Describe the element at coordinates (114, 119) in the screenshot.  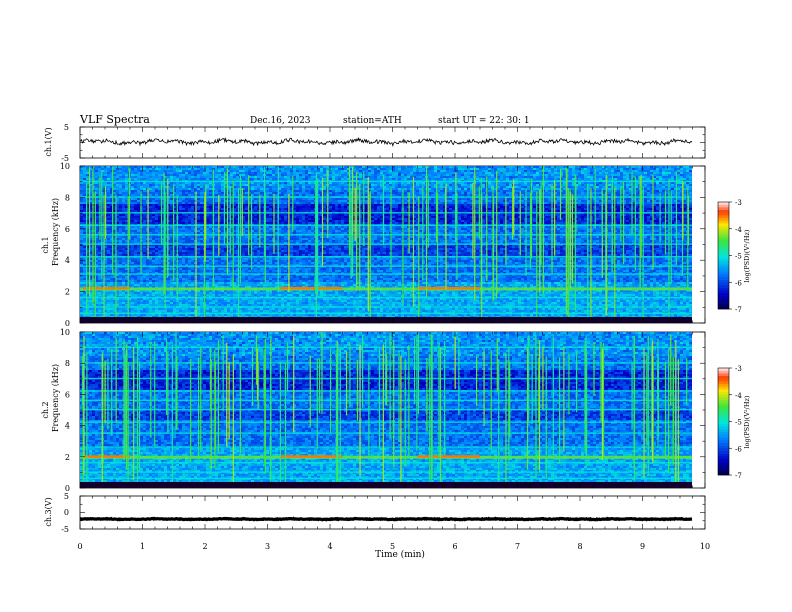
I see `figure-title: VLF Spectra` at that location.